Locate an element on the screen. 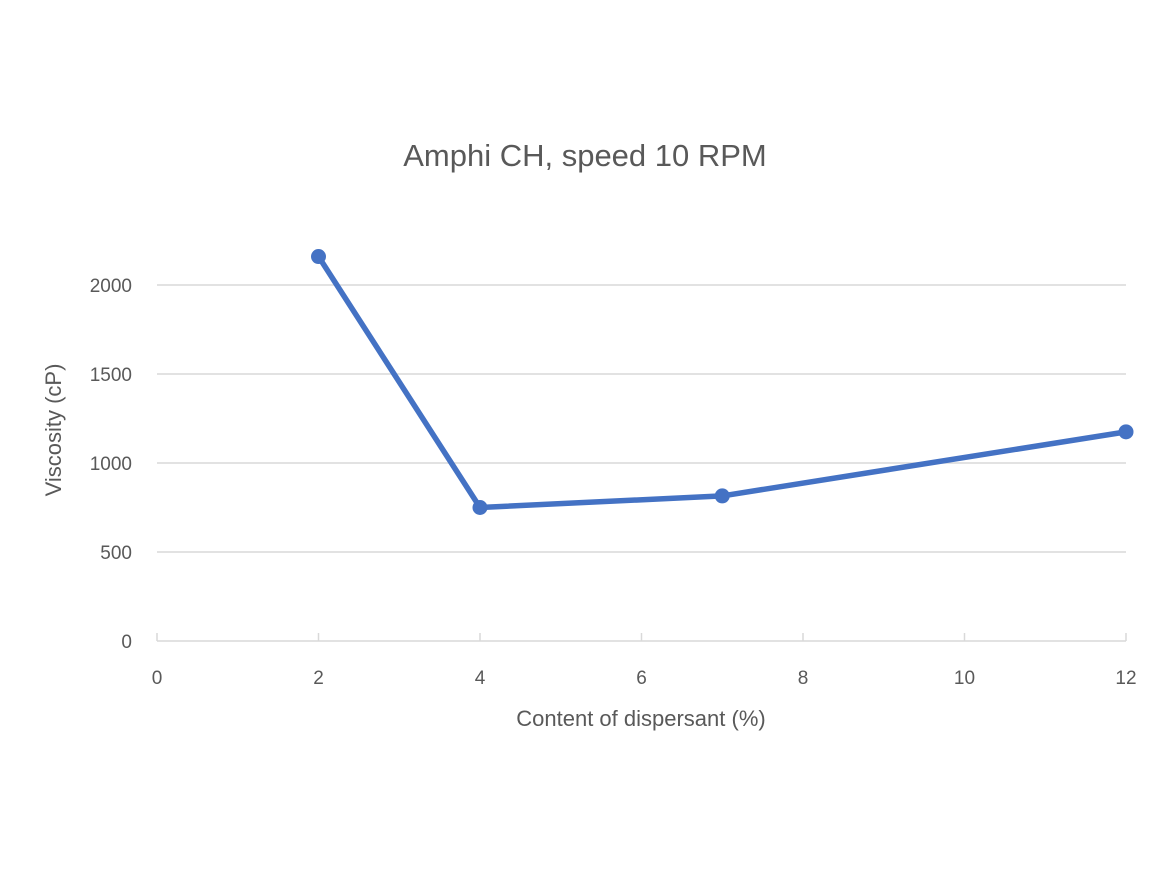  x-tick-label: 2 is located at coordinates (318, 678).